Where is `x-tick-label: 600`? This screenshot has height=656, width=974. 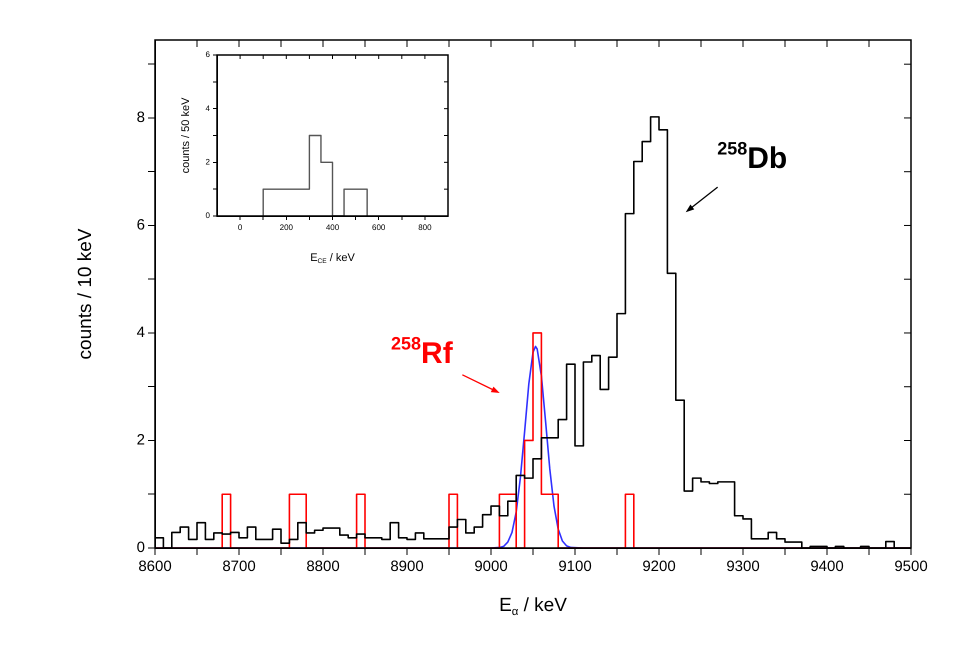 x-tick-label: 600 is located at coordinates (379, 227).